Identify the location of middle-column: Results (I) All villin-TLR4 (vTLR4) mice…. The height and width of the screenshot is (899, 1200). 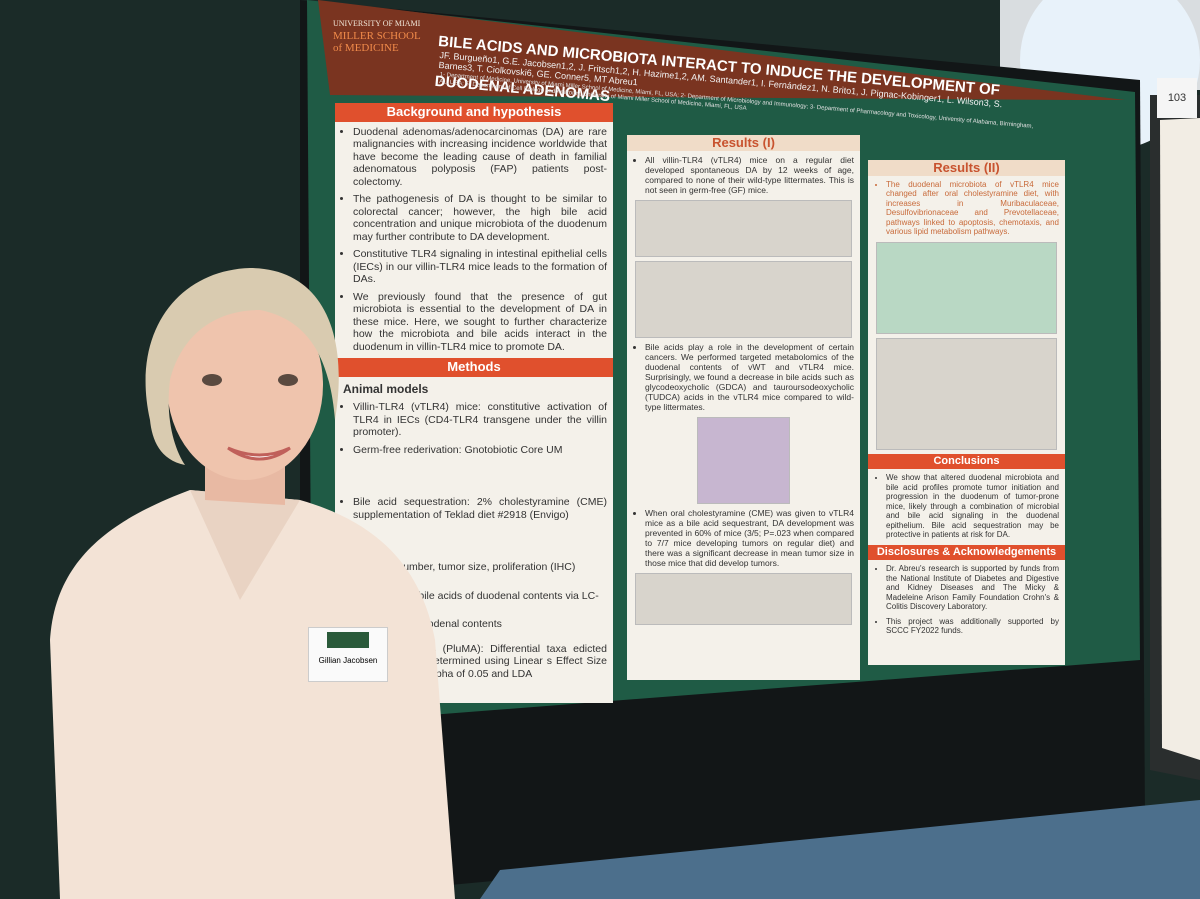
(743, 407).